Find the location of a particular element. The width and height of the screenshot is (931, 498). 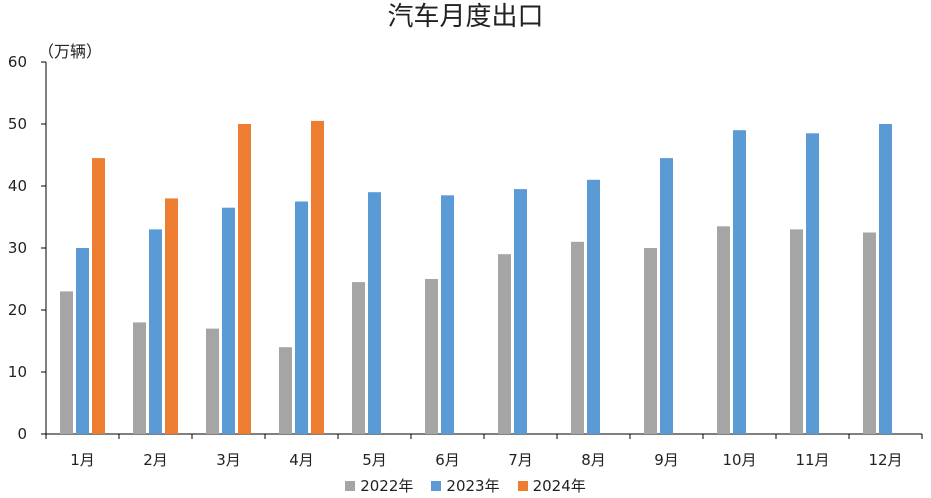

bar-2022年-1月 is located at coordinates (66, 362).